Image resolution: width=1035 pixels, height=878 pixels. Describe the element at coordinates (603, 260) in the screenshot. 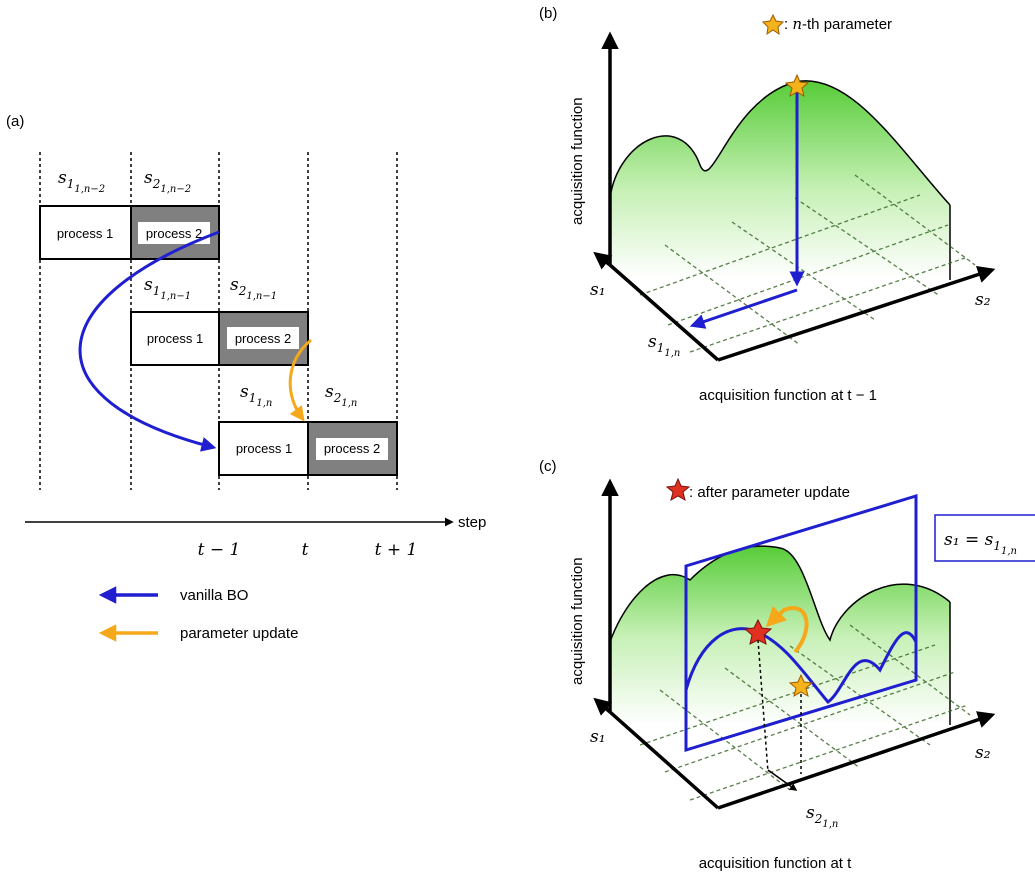

I see `s1-axis-b` at that location.